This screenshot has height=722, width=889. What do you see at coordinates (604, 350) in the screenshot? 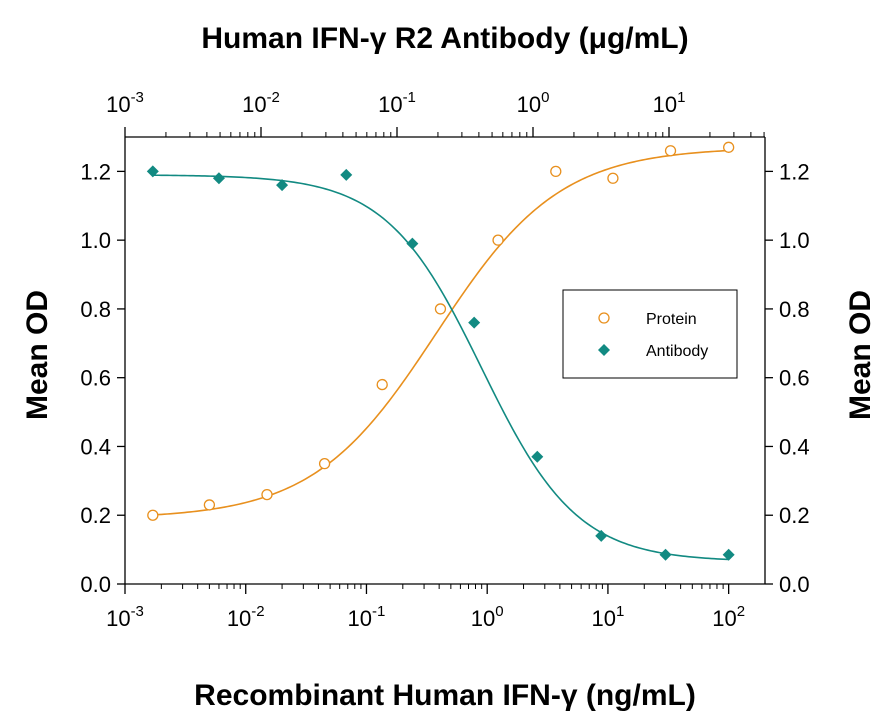
I see `legend-antibody-marker` at bounding box center [604, 350].